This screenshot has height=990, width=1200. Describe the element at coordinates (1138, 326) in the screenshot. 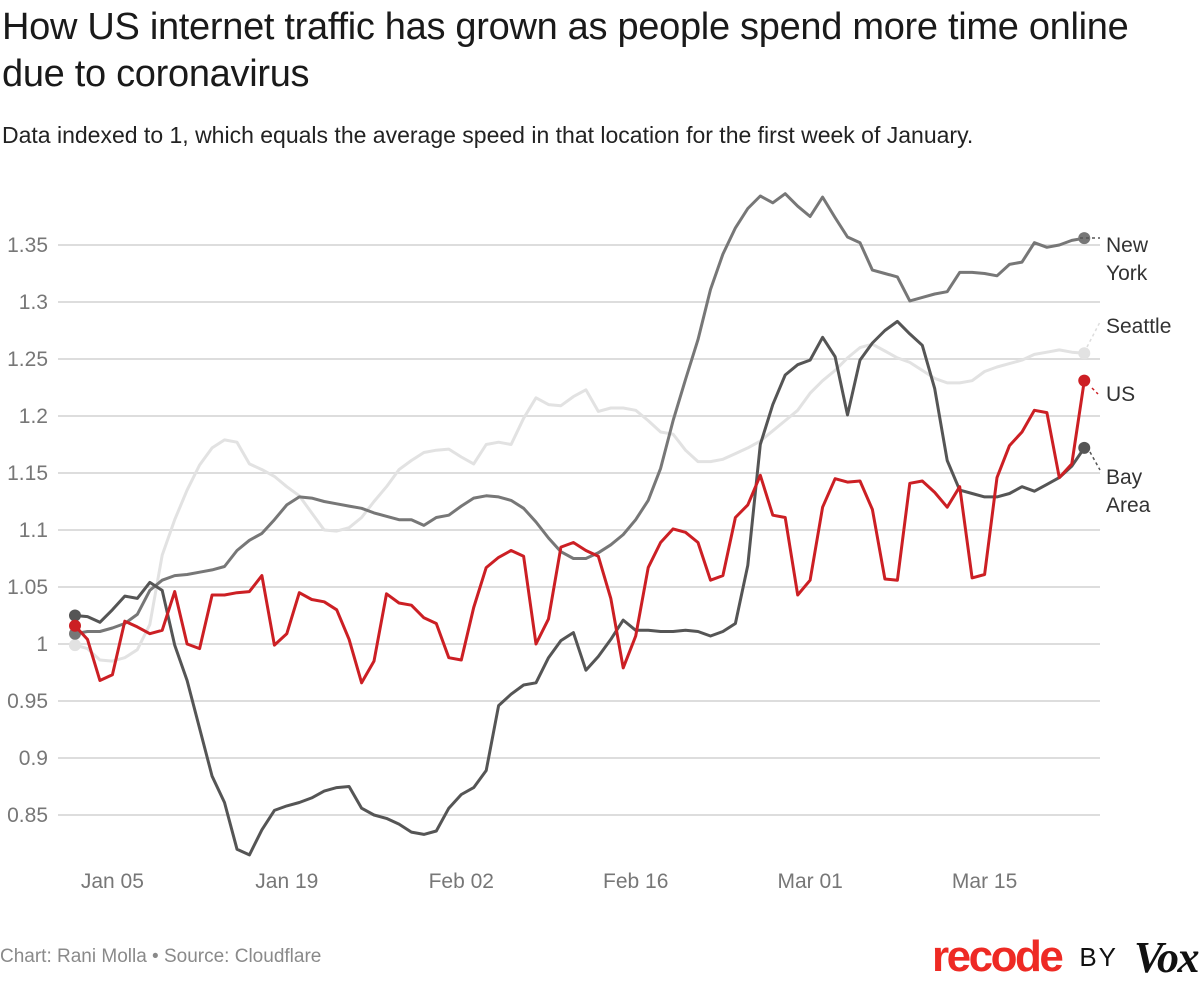

I see `series-label-seattle: Seattle` at that location.